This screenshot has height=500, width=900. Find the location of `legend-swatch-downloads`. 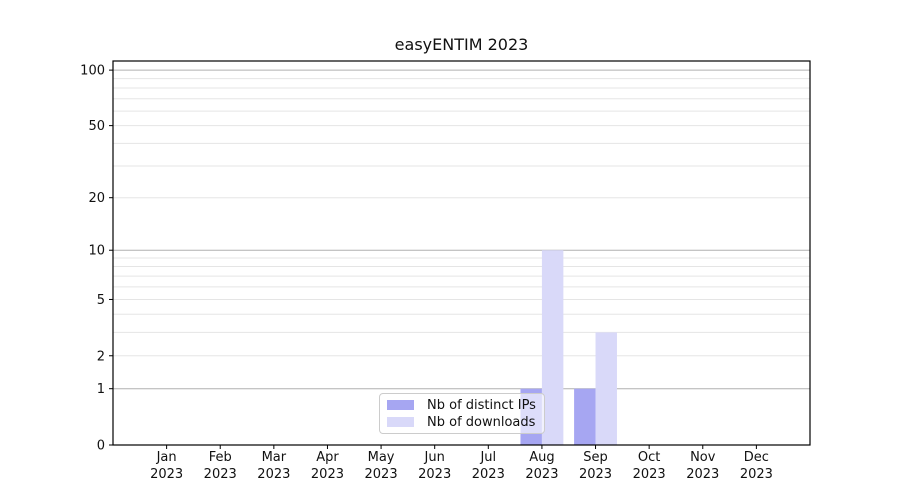

legend-swatch-downloads is located at coordinates (400, 422).